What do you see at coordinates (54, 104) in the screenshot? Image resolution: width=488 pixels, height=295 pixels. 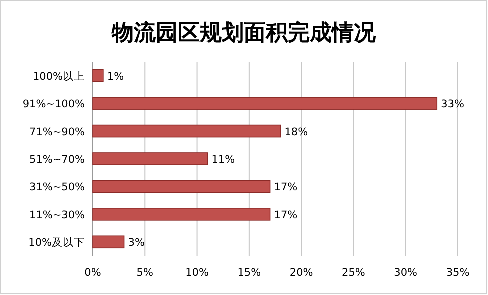 I see `y-tick-label: 91%~100%` at bounding box center [54, 104].